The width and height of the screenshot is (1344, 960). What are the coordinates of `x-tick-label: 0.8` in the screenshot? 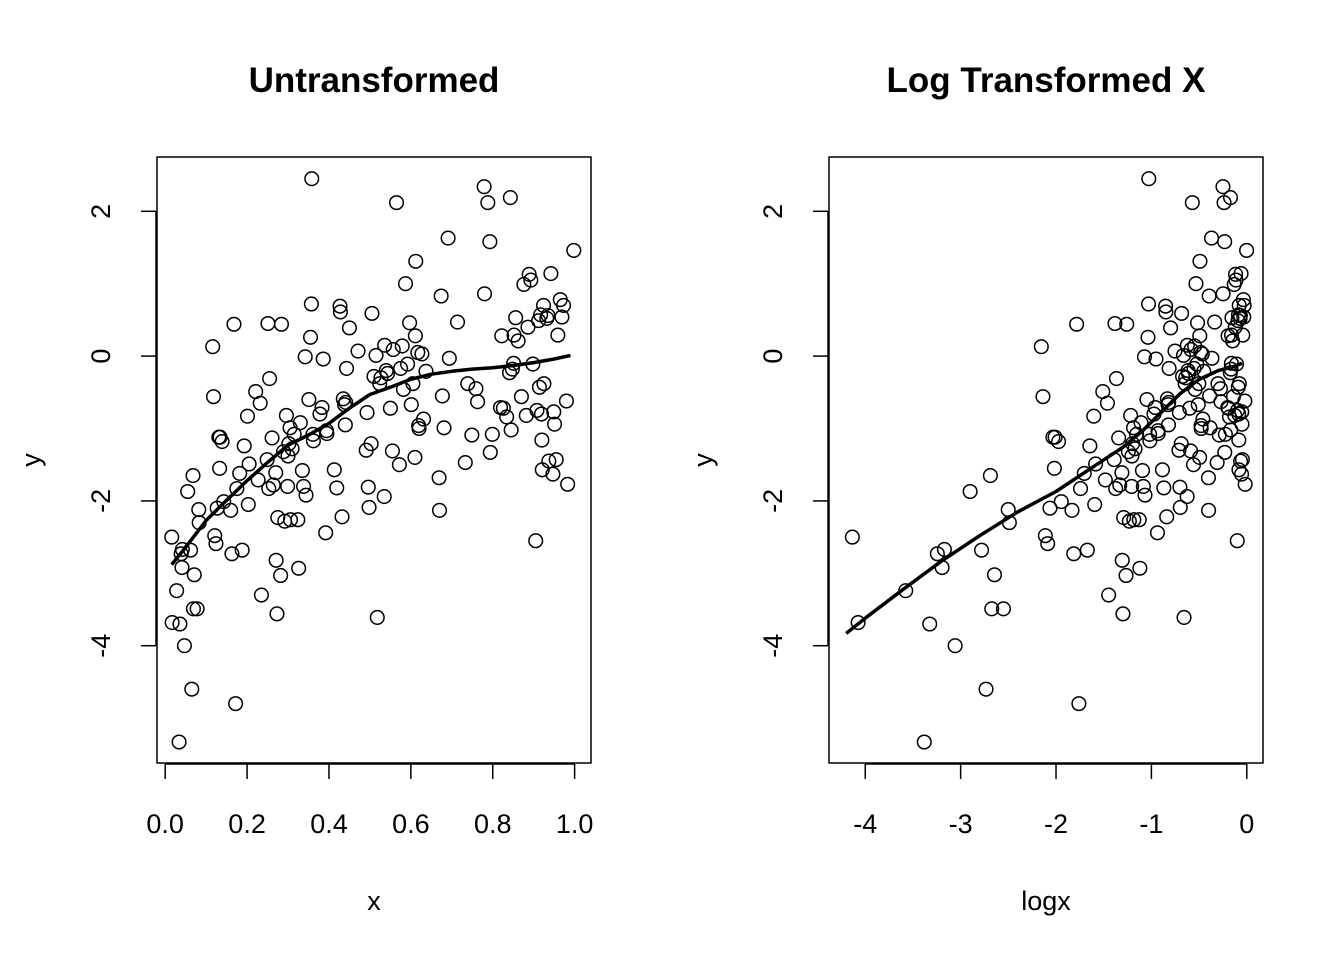 It's located at (493, 824).